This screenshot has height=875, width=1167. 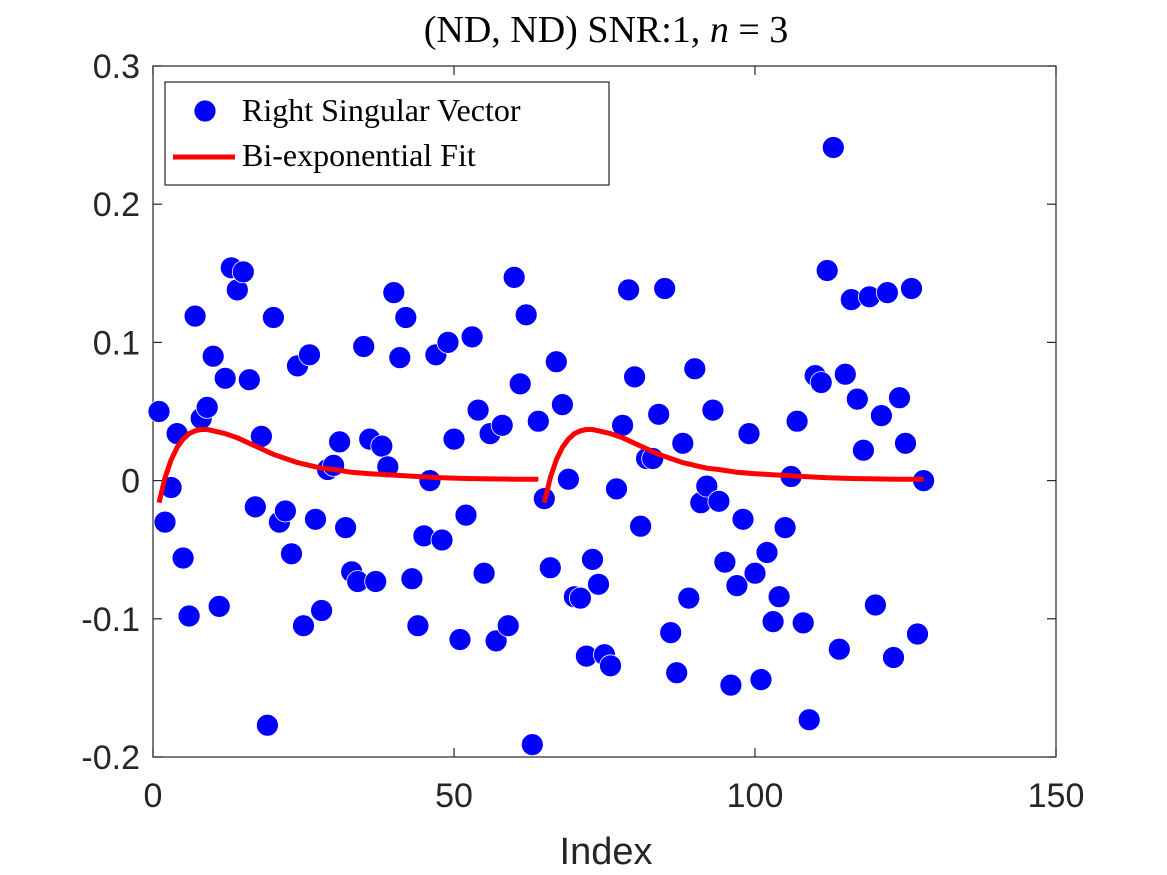 I want to click on x-tick-label: 150, so click(x=1056, y=796).